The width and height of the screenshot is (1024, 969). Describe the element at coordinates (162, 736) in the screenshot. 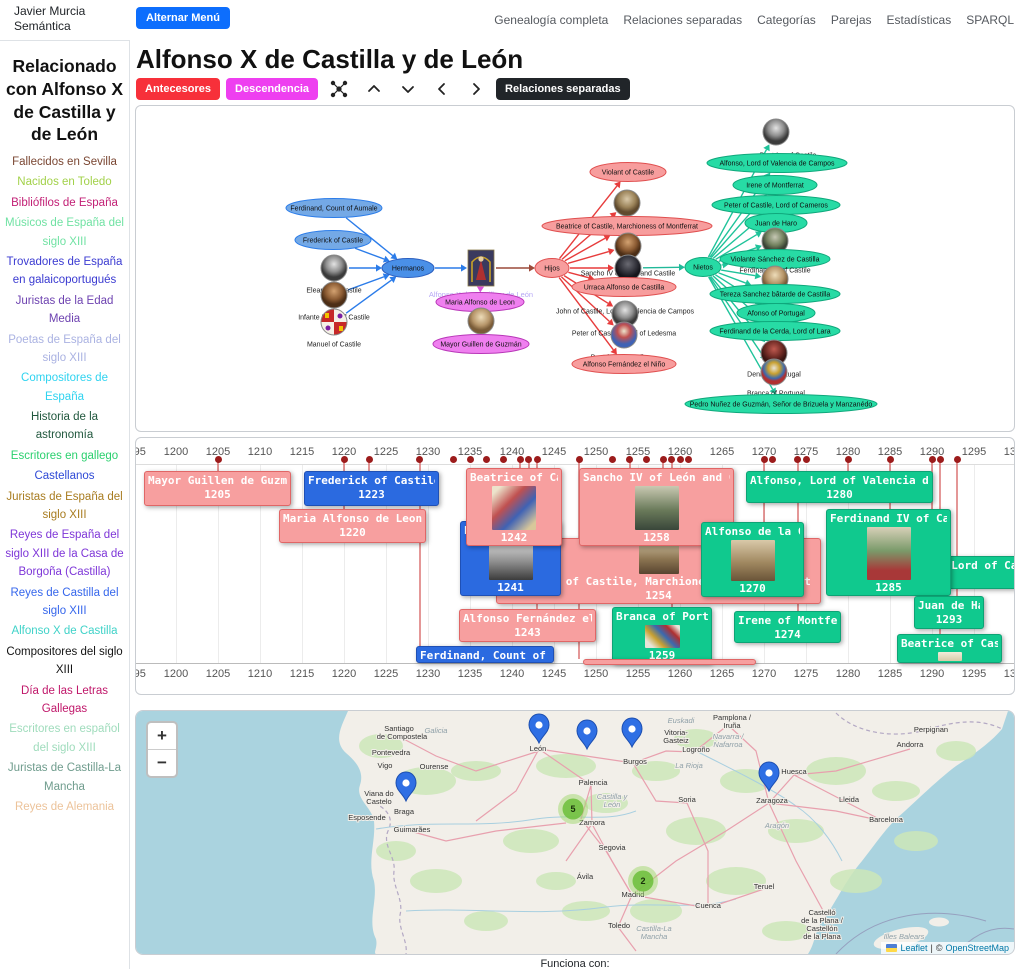

I see `map-zoom-in-button: +` at that location.